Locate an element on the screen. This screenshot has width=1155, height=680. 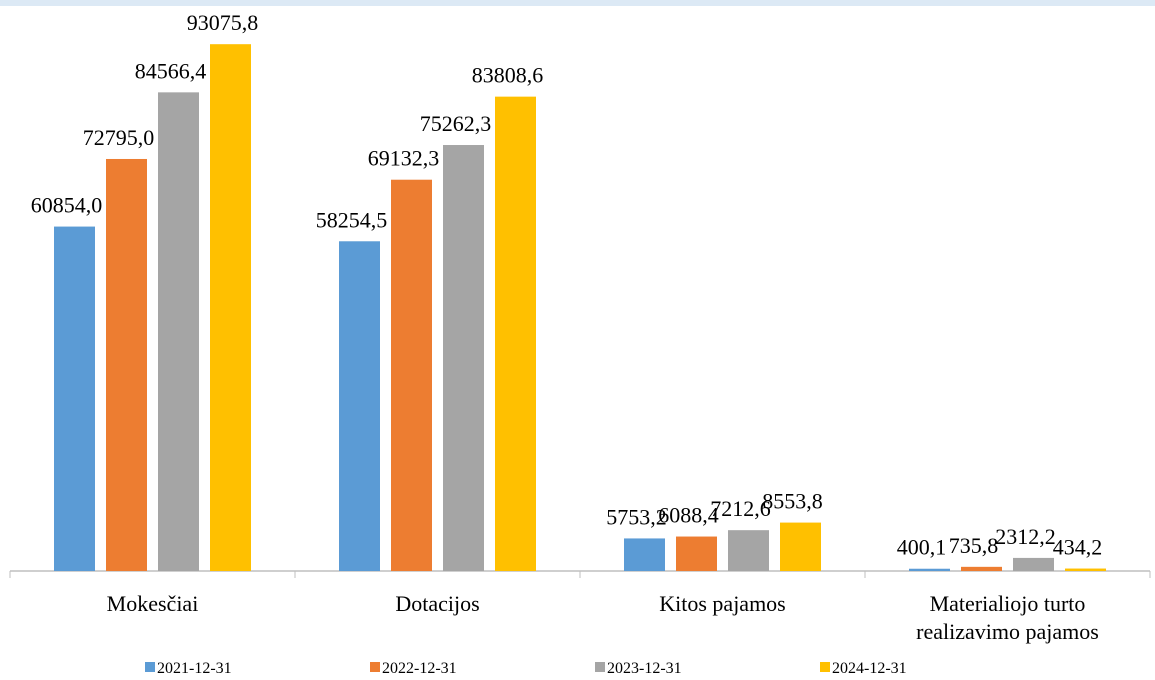
axis-ticks is located at coordinates (580, 574).